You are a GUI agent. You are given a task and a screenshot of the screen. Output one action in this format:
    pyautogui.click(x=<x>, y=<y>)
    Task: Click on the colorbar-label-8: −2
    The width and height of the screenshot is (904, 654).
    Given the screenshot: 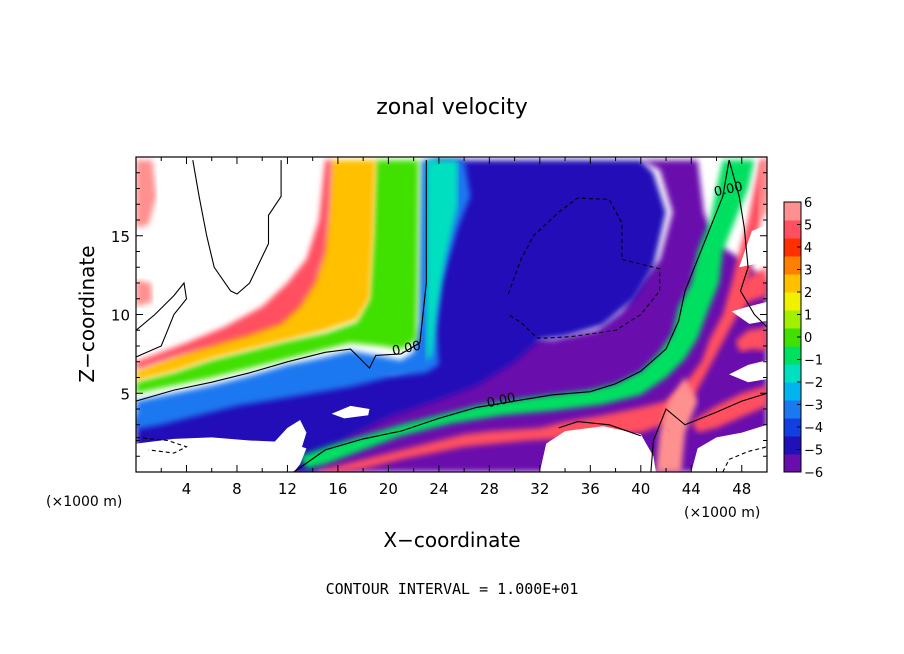 What is the action you would take?
    pyautogui.click(x=813, y=383)
    